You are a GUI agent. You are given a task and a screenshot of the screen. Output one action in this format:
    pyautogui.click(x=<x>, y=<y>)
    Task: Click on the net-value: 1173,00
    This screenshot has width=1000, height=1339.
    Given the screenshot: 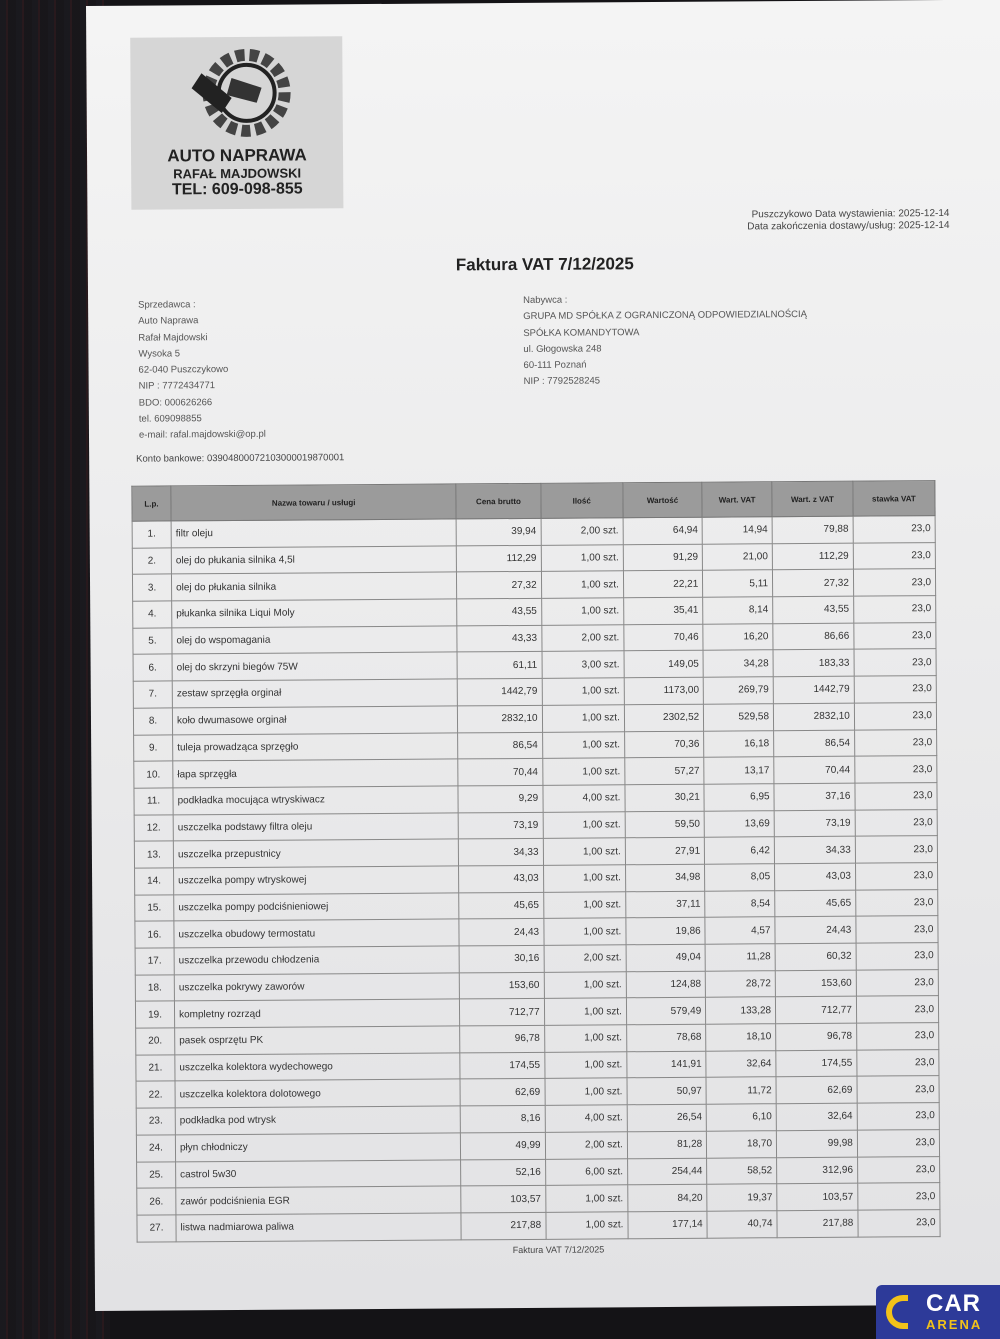 What is the action you would take?
    pyautogui.click(x=664, y=691)
    